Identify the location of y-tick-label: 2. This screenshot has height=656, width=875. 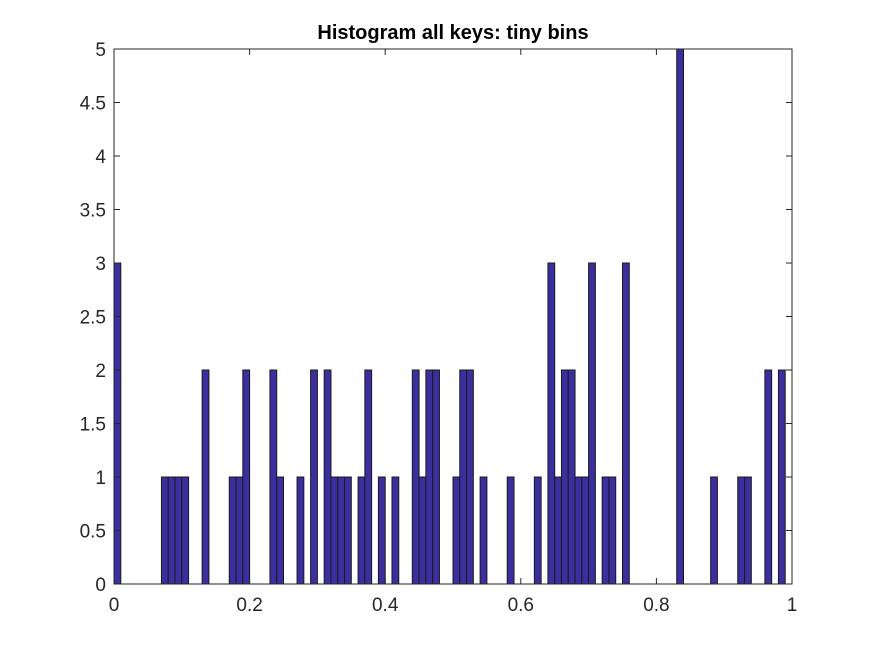
(100, 371).